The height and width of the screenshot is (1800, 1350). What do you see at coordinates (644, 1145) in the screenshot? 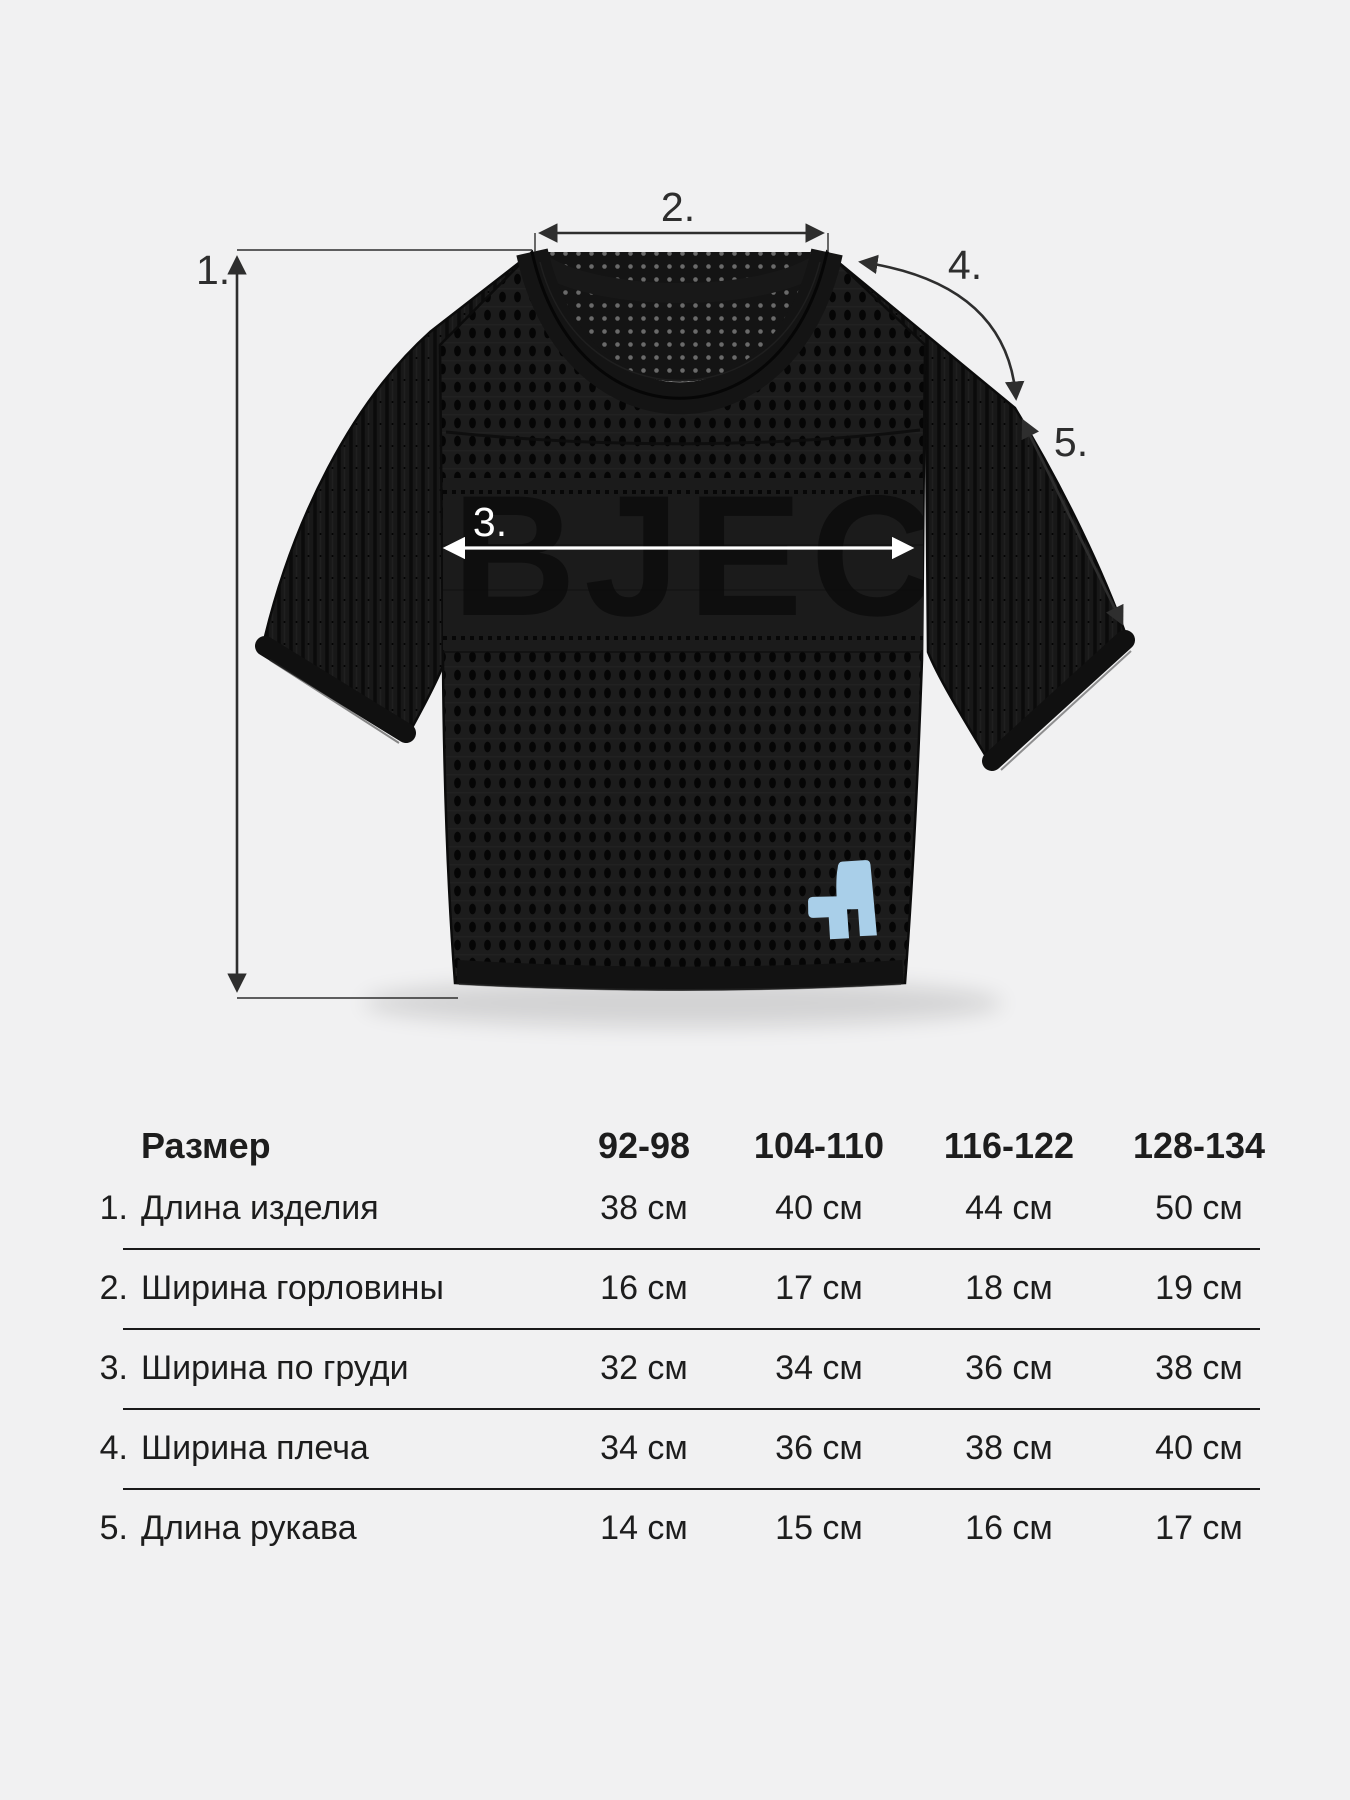
I see `size-col-1: 92-98` at bounding box center [644, 1145].